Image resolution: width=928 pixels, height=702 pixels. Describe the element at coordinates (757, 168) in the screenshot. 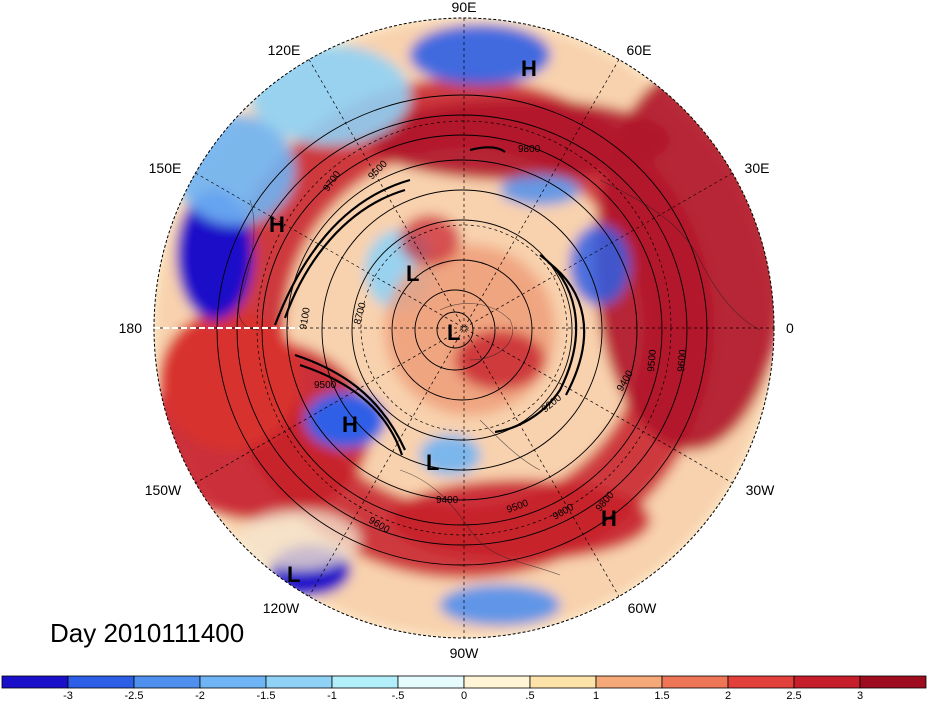

I see `lon-label-30e: 30E` at that location.